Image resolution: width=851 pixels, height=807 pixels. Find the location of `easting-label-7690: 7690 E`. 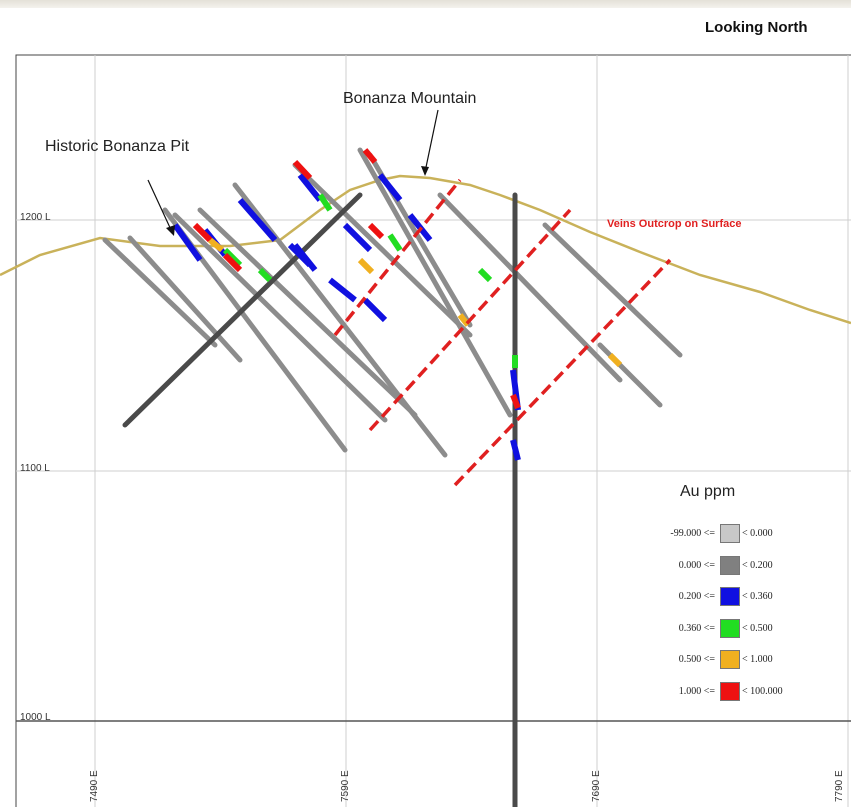

easting-label-7690: 7690 E is located at coordinates (596, 786).